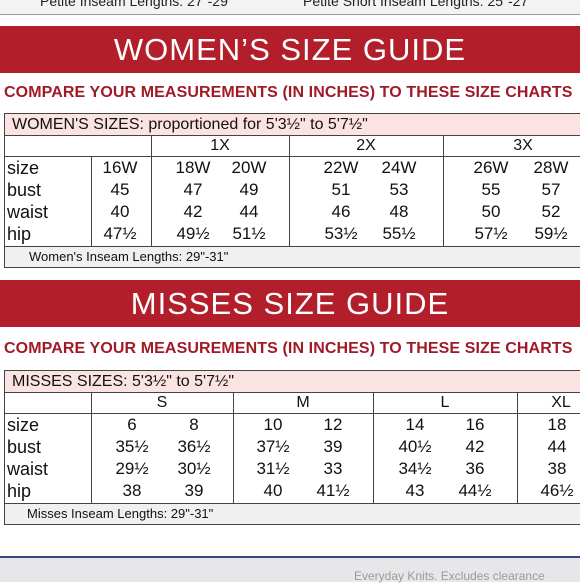 The height and width of the screenshot is (583, 580). What do you see at coordinates (193, 211) in the screenshot?
I see `waist-cell: 42` at bounding box center [193, 211].